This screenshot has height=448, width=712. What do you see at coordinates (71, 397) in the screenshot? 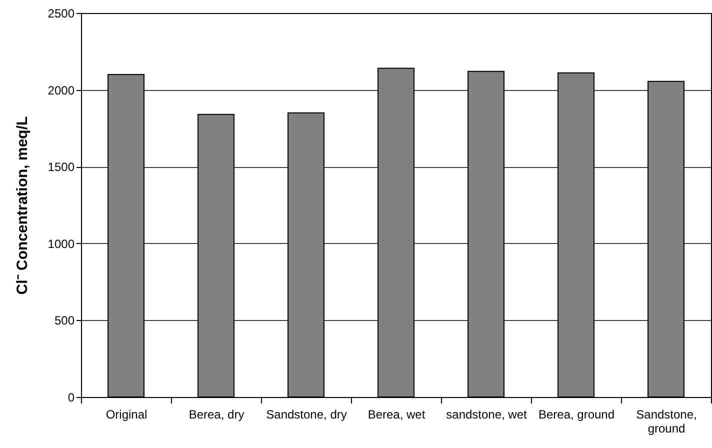
I see `y-tick-label: 0` at bounding box center [71, 397].